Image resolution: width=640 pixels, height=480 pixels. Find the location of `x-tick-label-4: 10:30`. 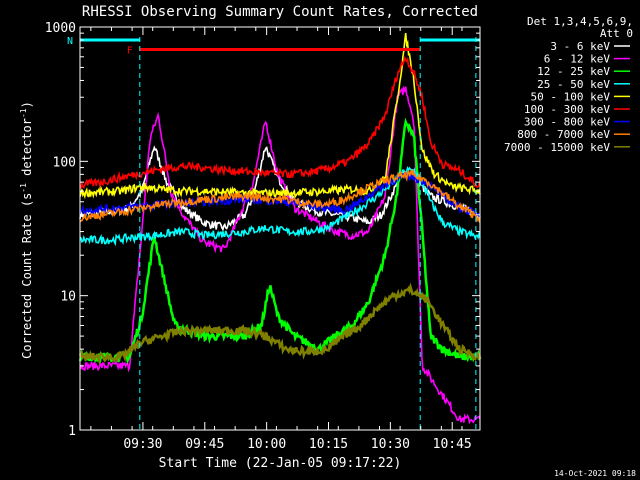

x-tick-label-4: 10:30 is located at coordinates (390, 444).